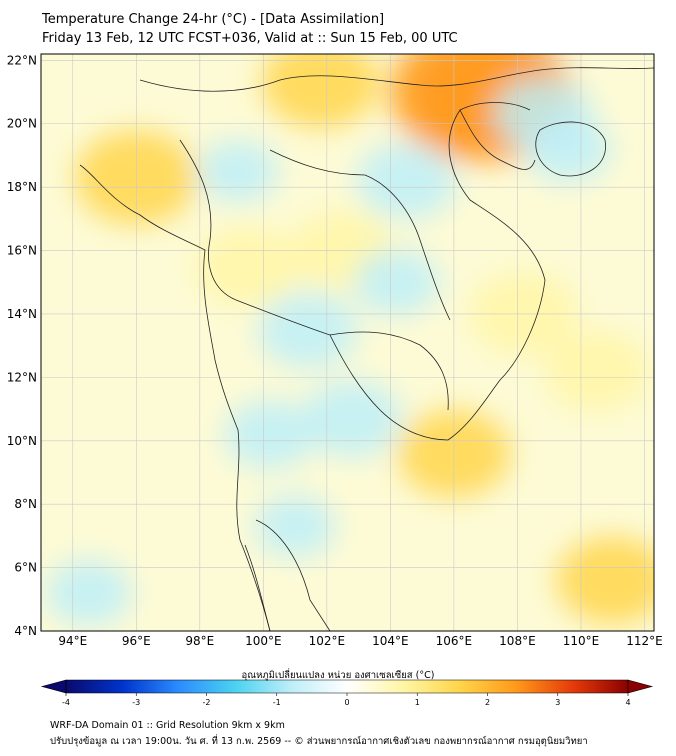 The height and width of the screenshot is (756, 676). What do you see at coordinates (557, 702) in the screenshot?
I see `colorbar-tick-label: 3` at bounding box center [557, 702].